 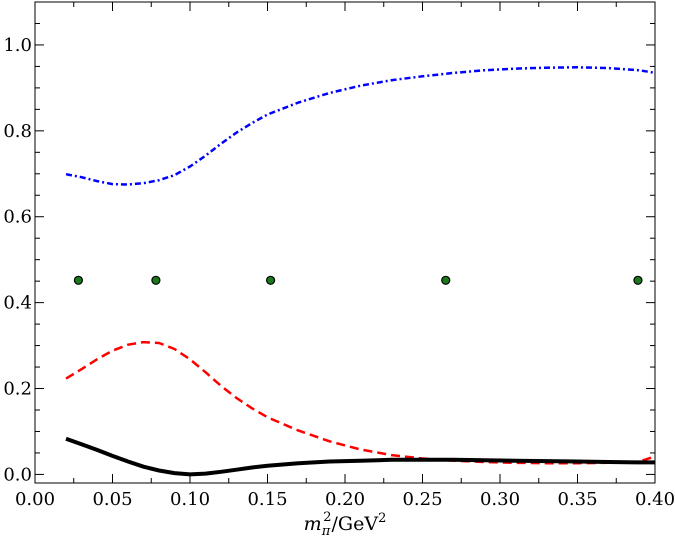 I want to click on y-tick-label: 0.8, so click(x=17, y=131).